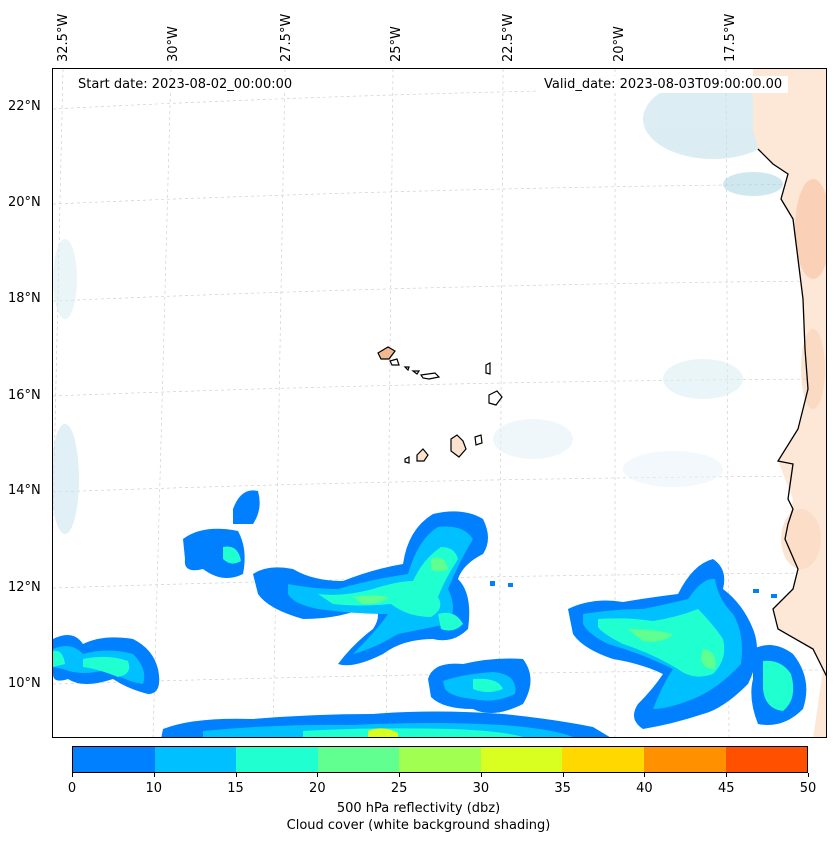 The width and height of the screenshot is (837, 843). What do you see at coordinates (72, 788) in the screenshot?
I see `colorbar-tick-label: 0` at bounding box center [72, 788].